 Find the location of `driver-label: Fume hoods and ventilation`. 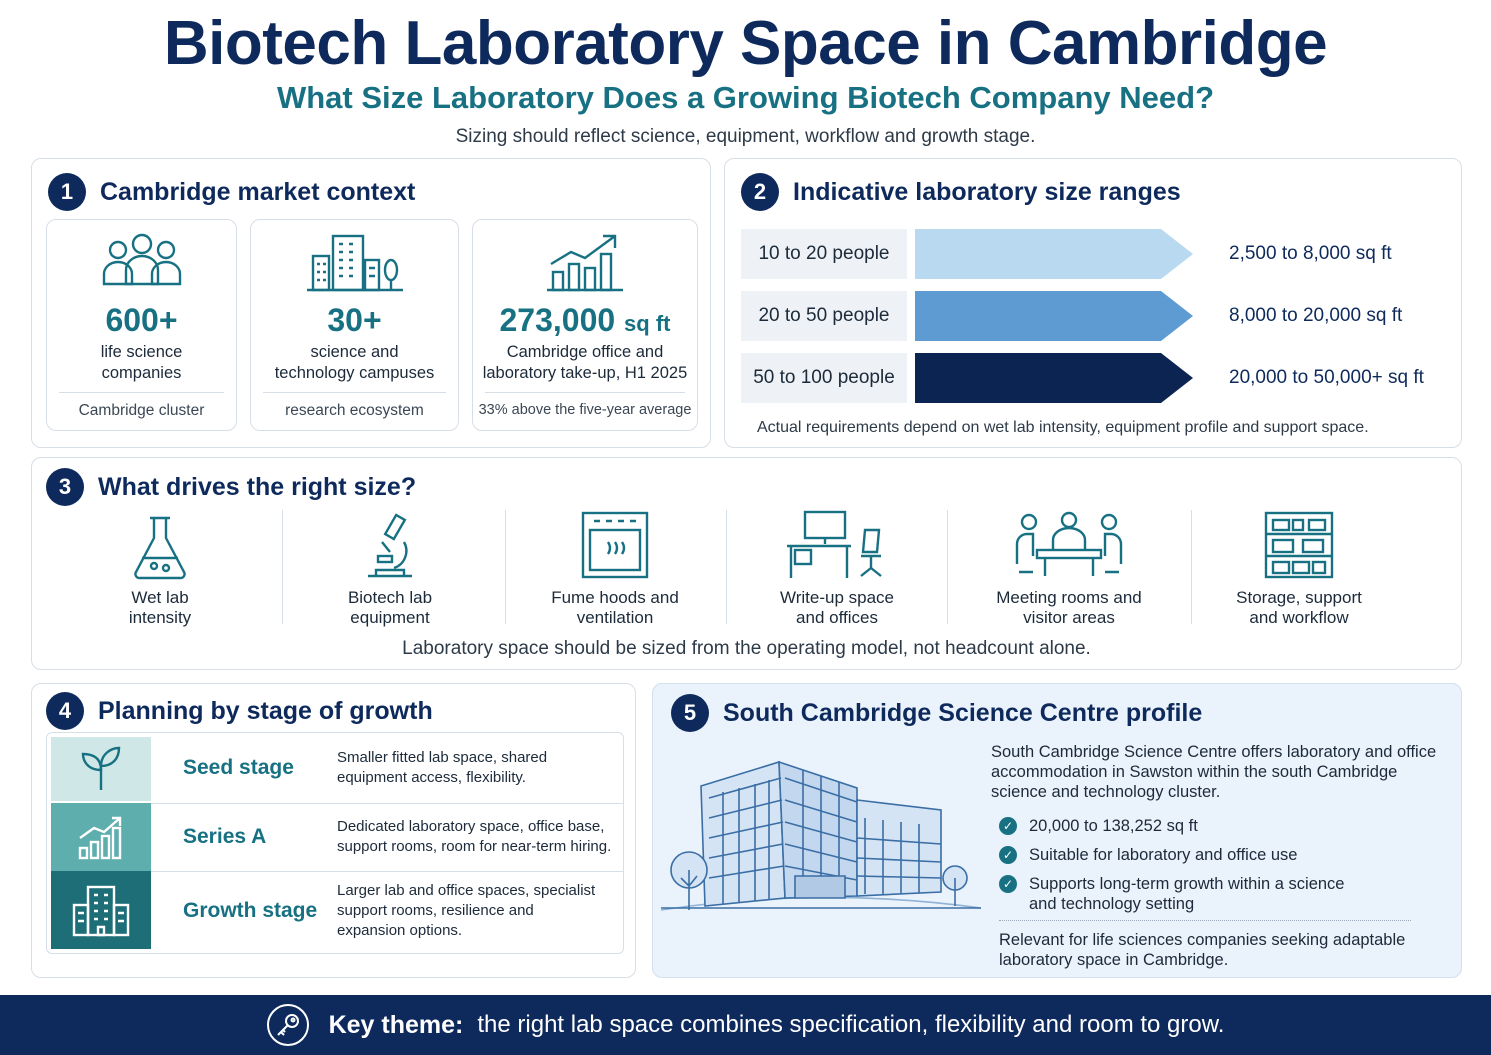

driver-label: Fume hoods and ventilation is located at coordinates (615, 607).